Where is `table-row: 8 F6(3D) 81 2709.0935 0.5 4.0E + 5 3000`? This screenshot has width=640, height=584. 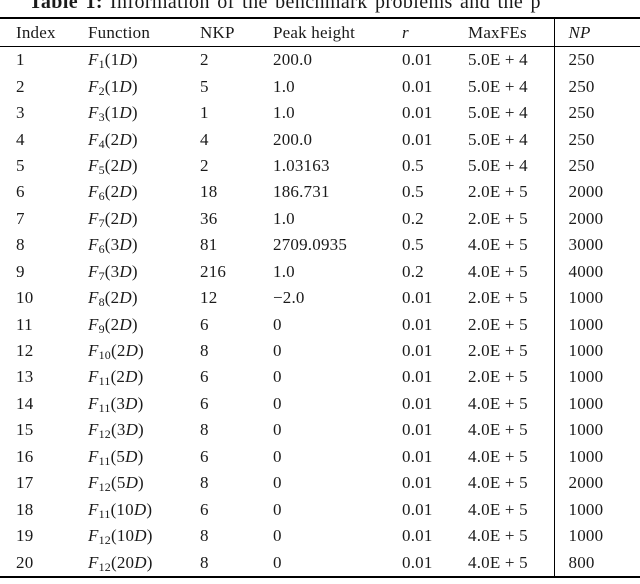 table-row: 8 F6(3D) 81 2709.0935 0.5 4.0E + 5 3000 is located at coordinates (320, 245).